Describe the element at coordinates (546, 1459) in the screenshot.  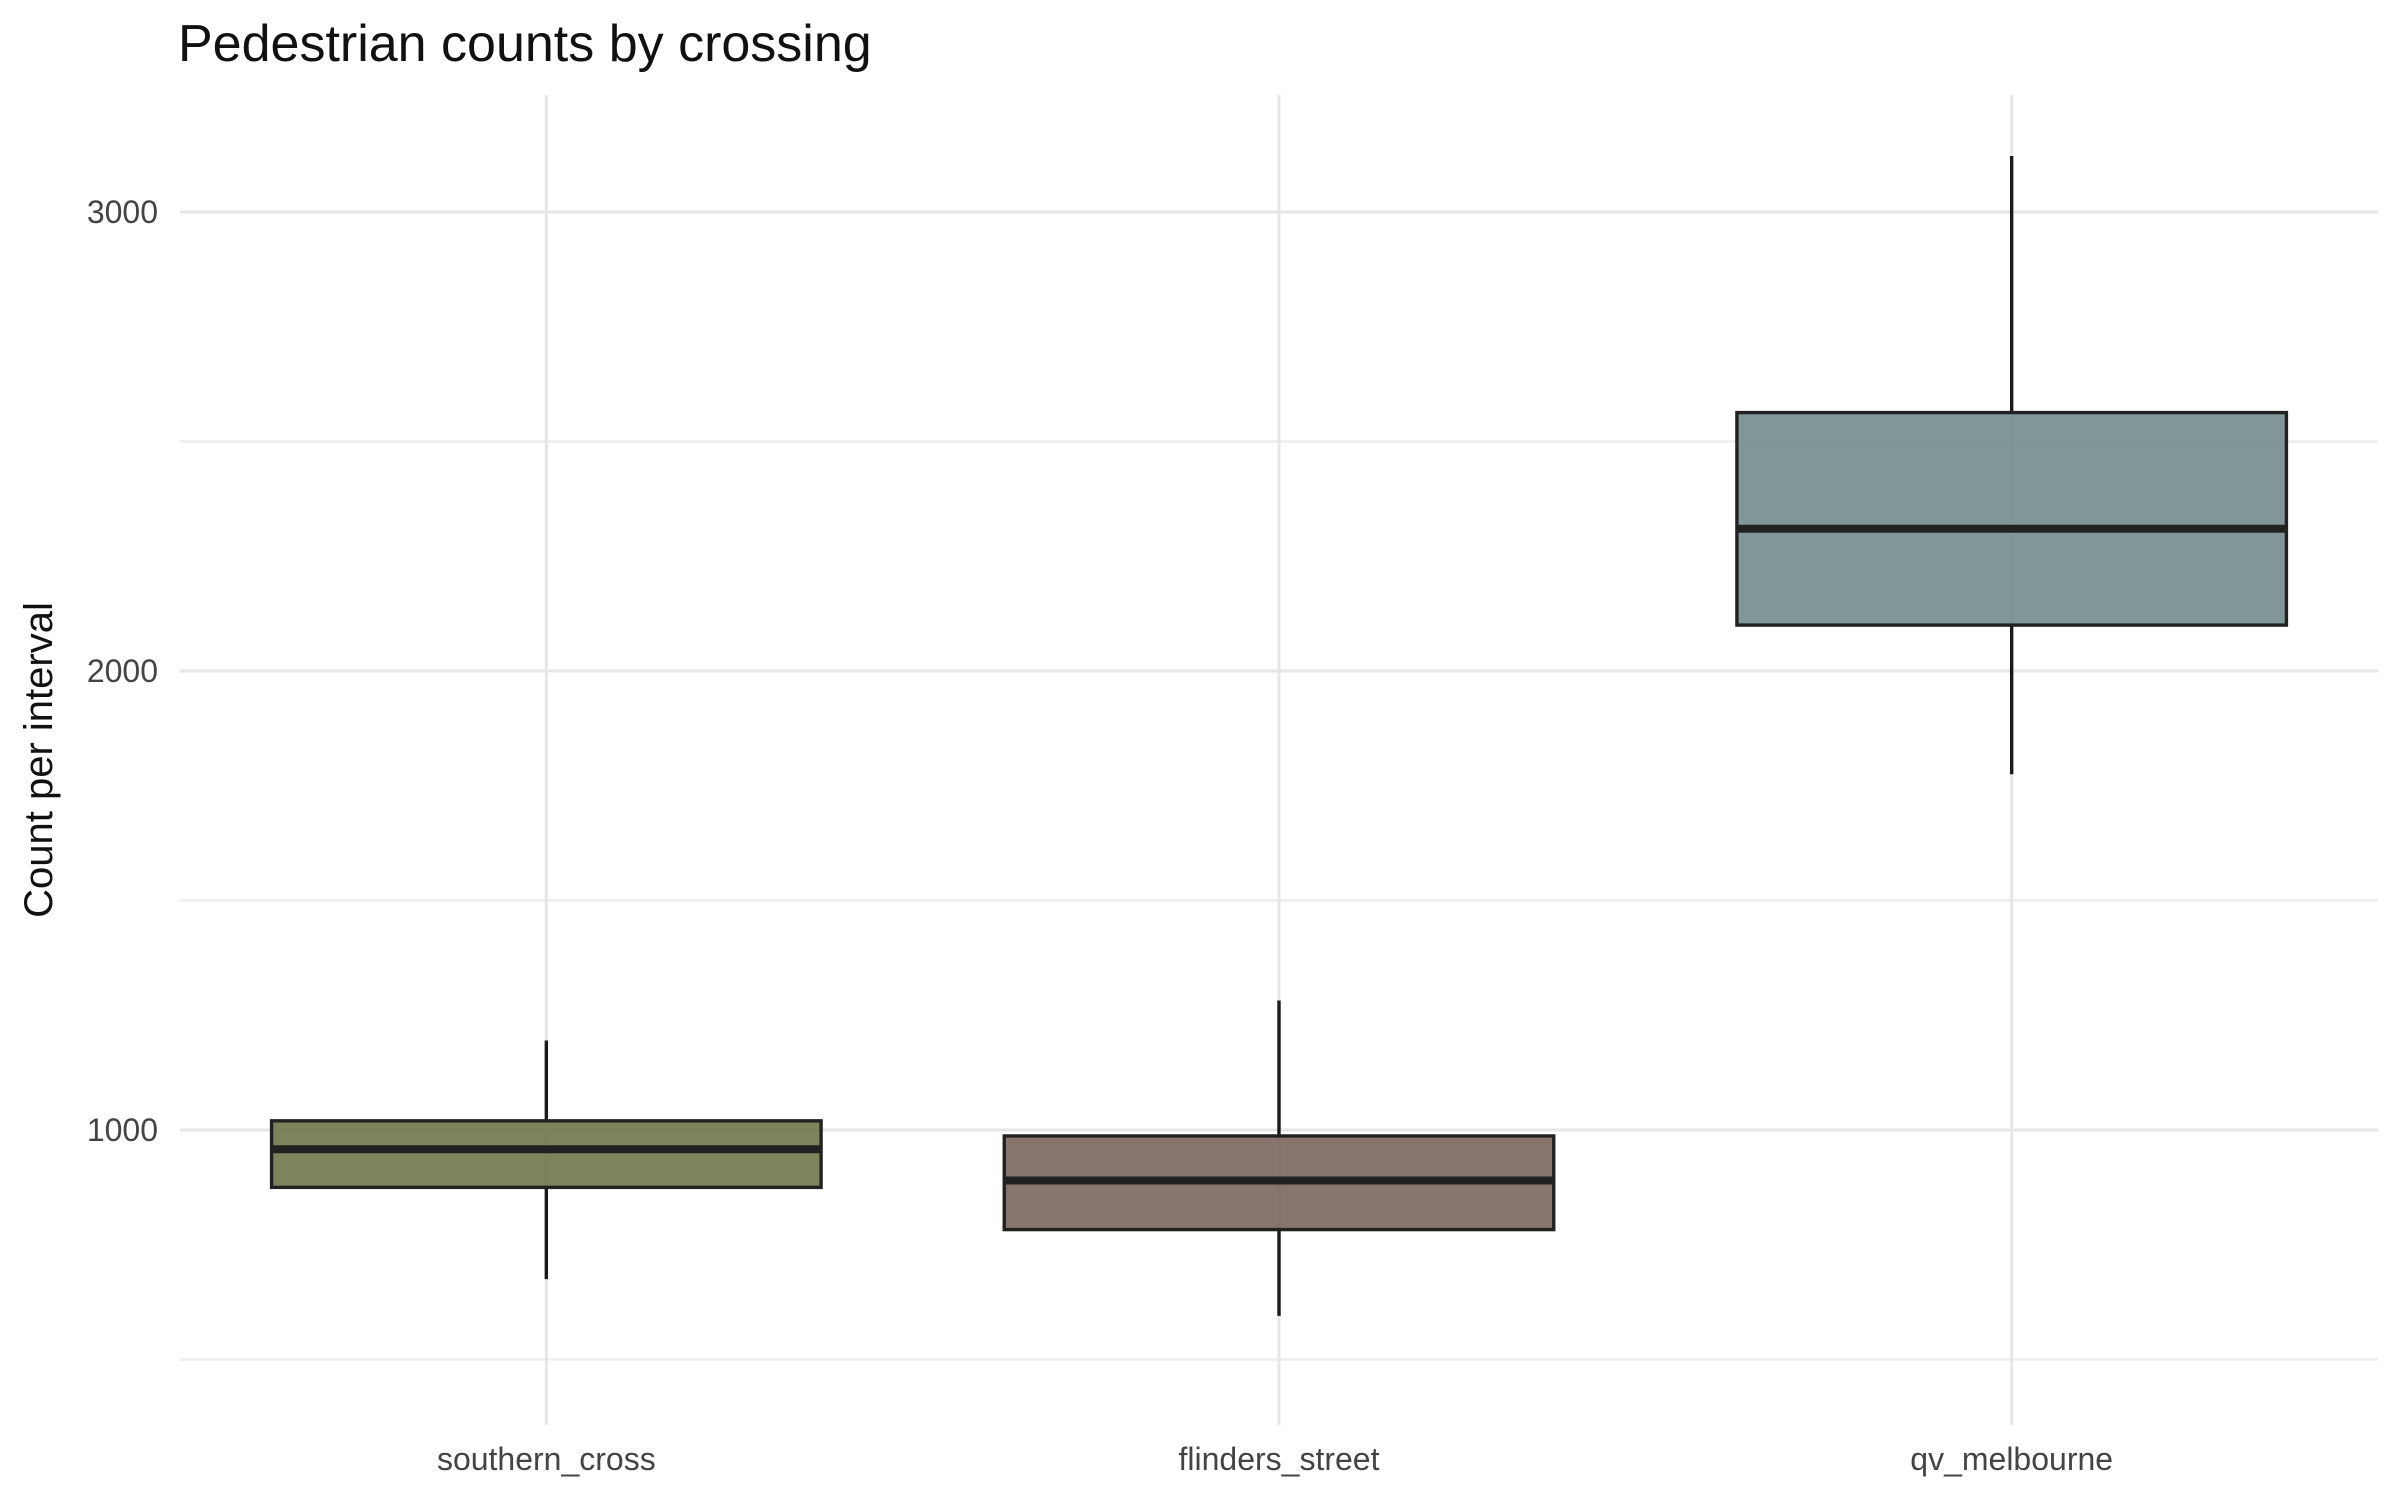
I see `x-tick-label: southern_cross` at that location.